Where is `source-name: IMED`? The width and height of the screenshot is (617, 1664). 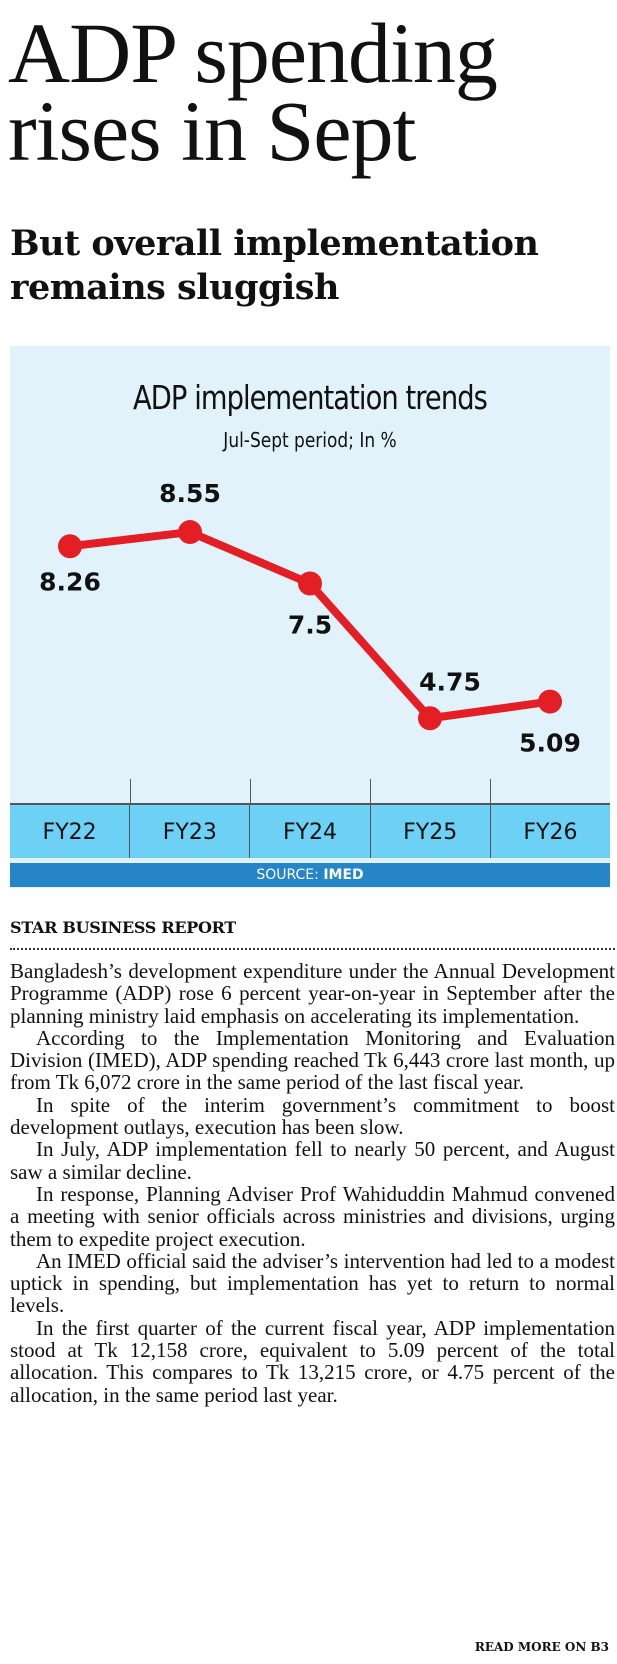 source-name: IMED is located at coordinates (343, 875).